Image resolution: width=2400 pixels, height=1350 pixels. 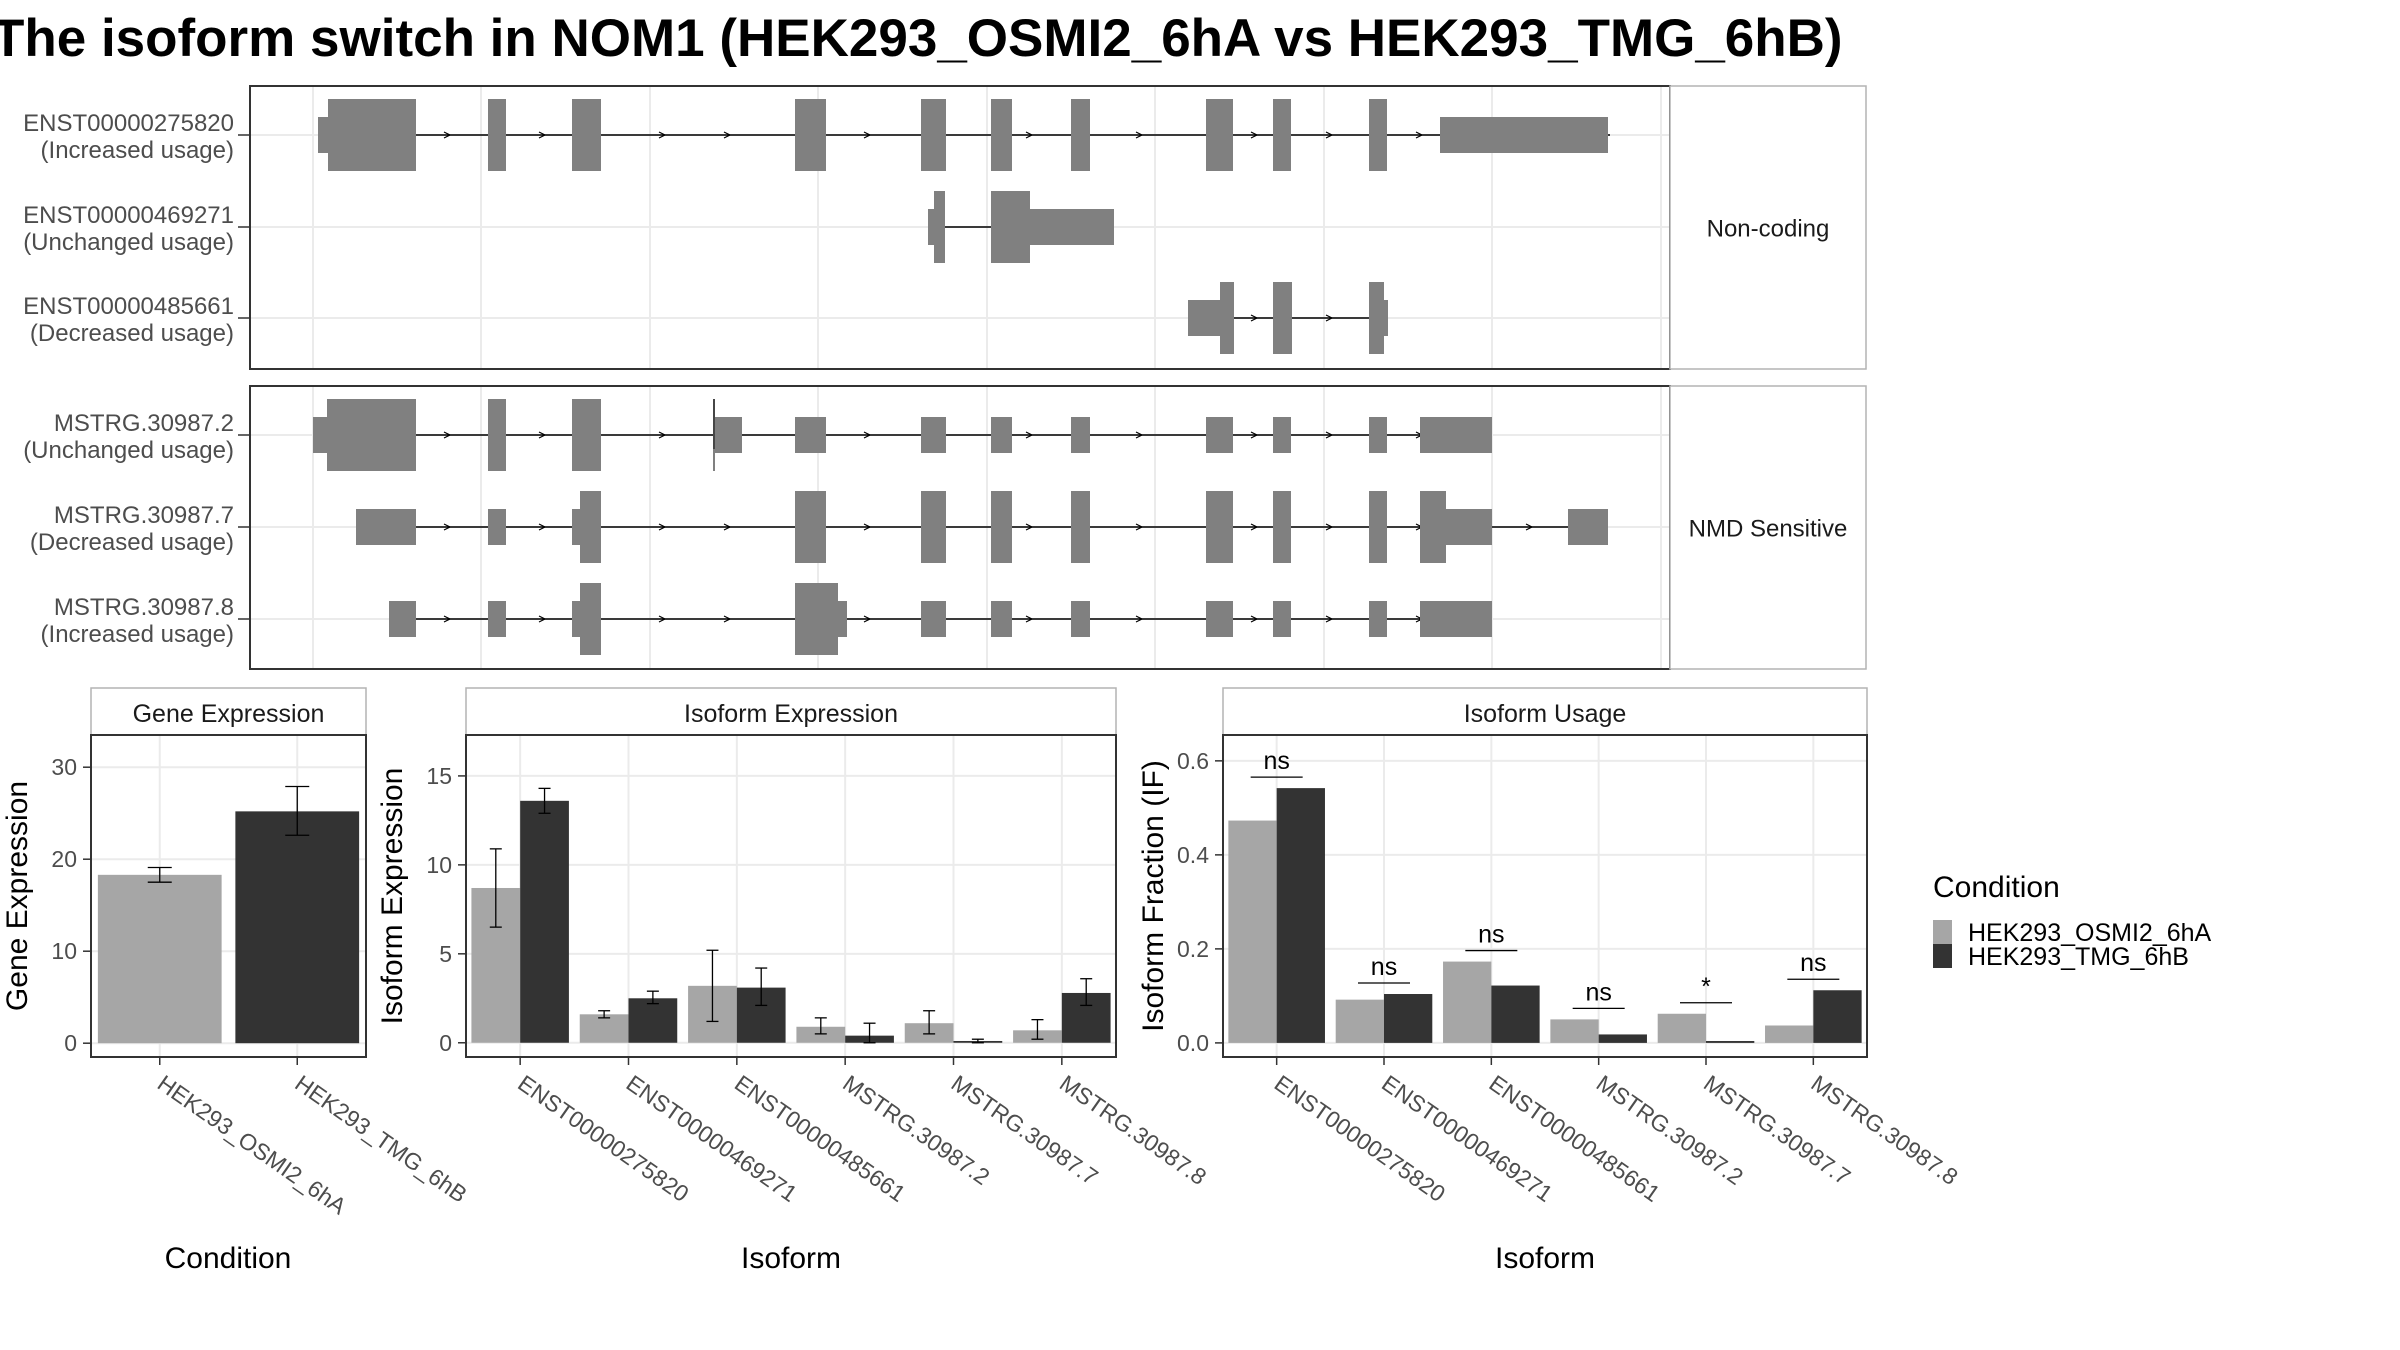 I want to click on legend-title: Condition, so click(x=1996, y=887).